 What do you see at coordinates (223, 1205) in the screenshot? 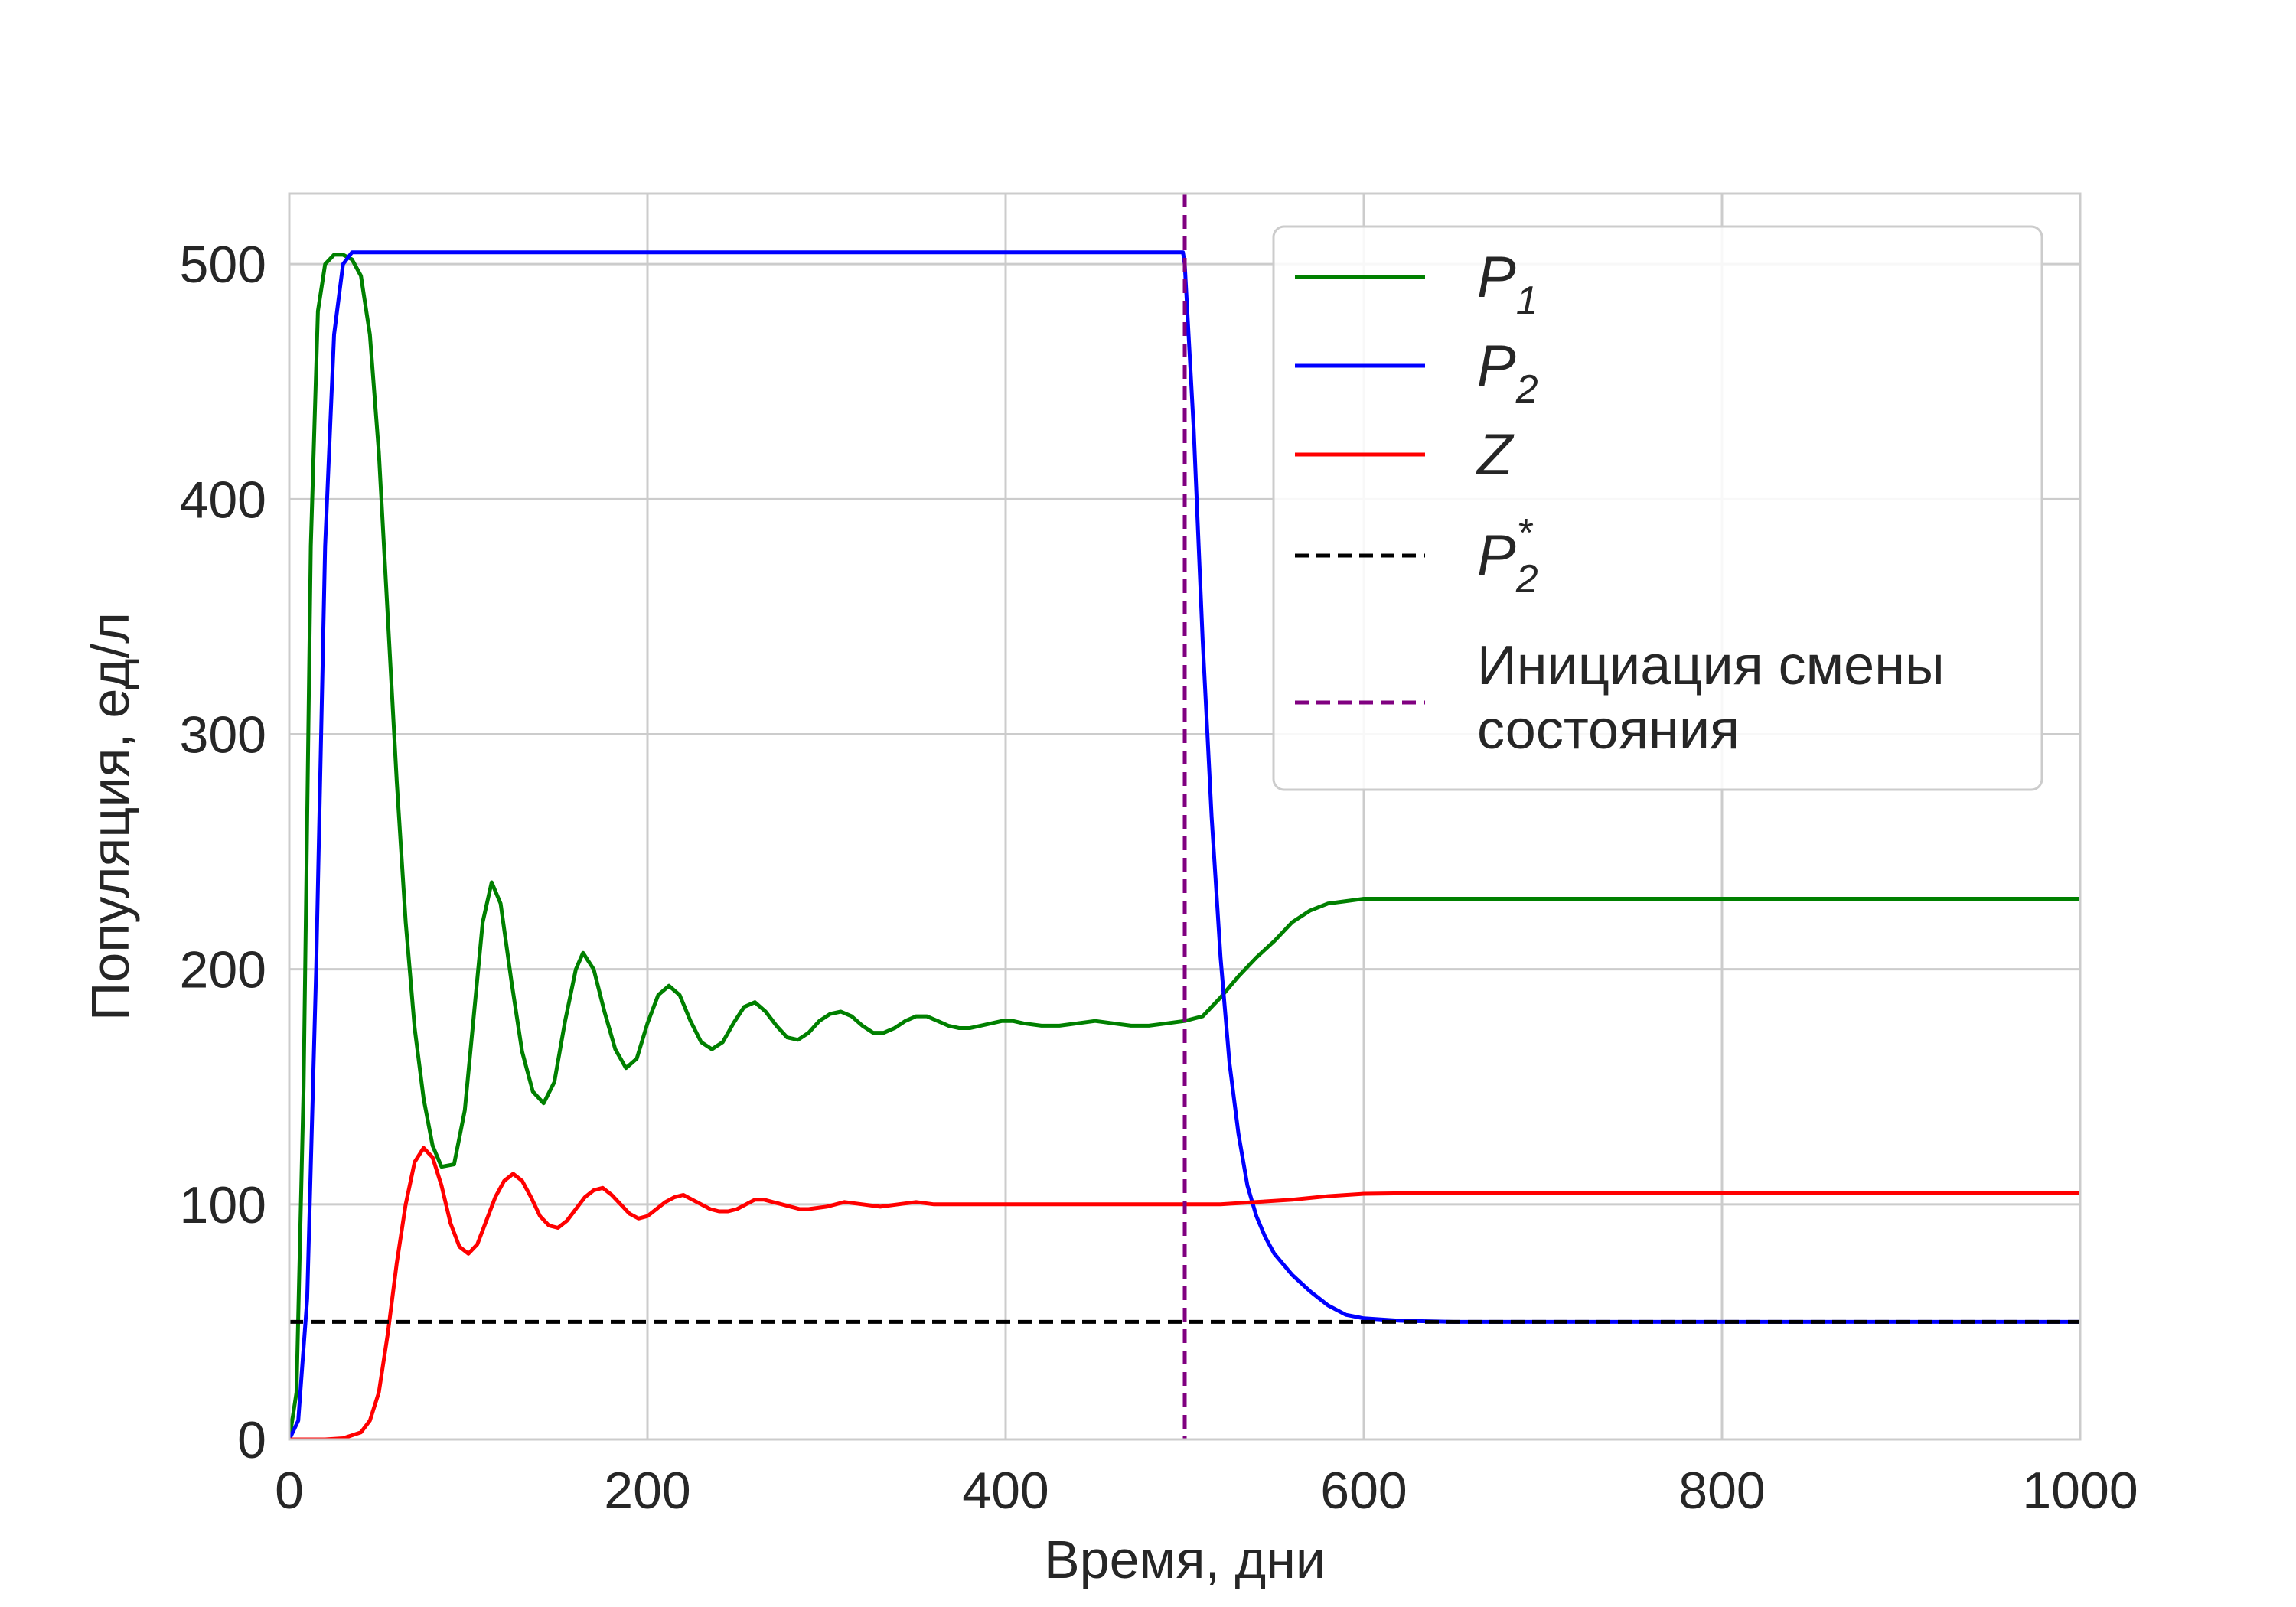
I see `y-tick-label: 100` at bounding box center [223, 1205].